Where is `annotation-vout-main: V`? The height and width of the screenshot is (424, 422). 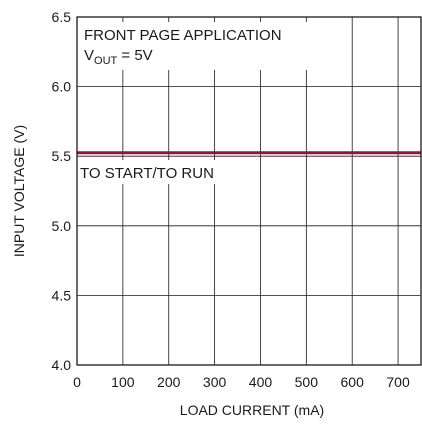 annotation-vout-main: V is located at coordinates (89, 55).